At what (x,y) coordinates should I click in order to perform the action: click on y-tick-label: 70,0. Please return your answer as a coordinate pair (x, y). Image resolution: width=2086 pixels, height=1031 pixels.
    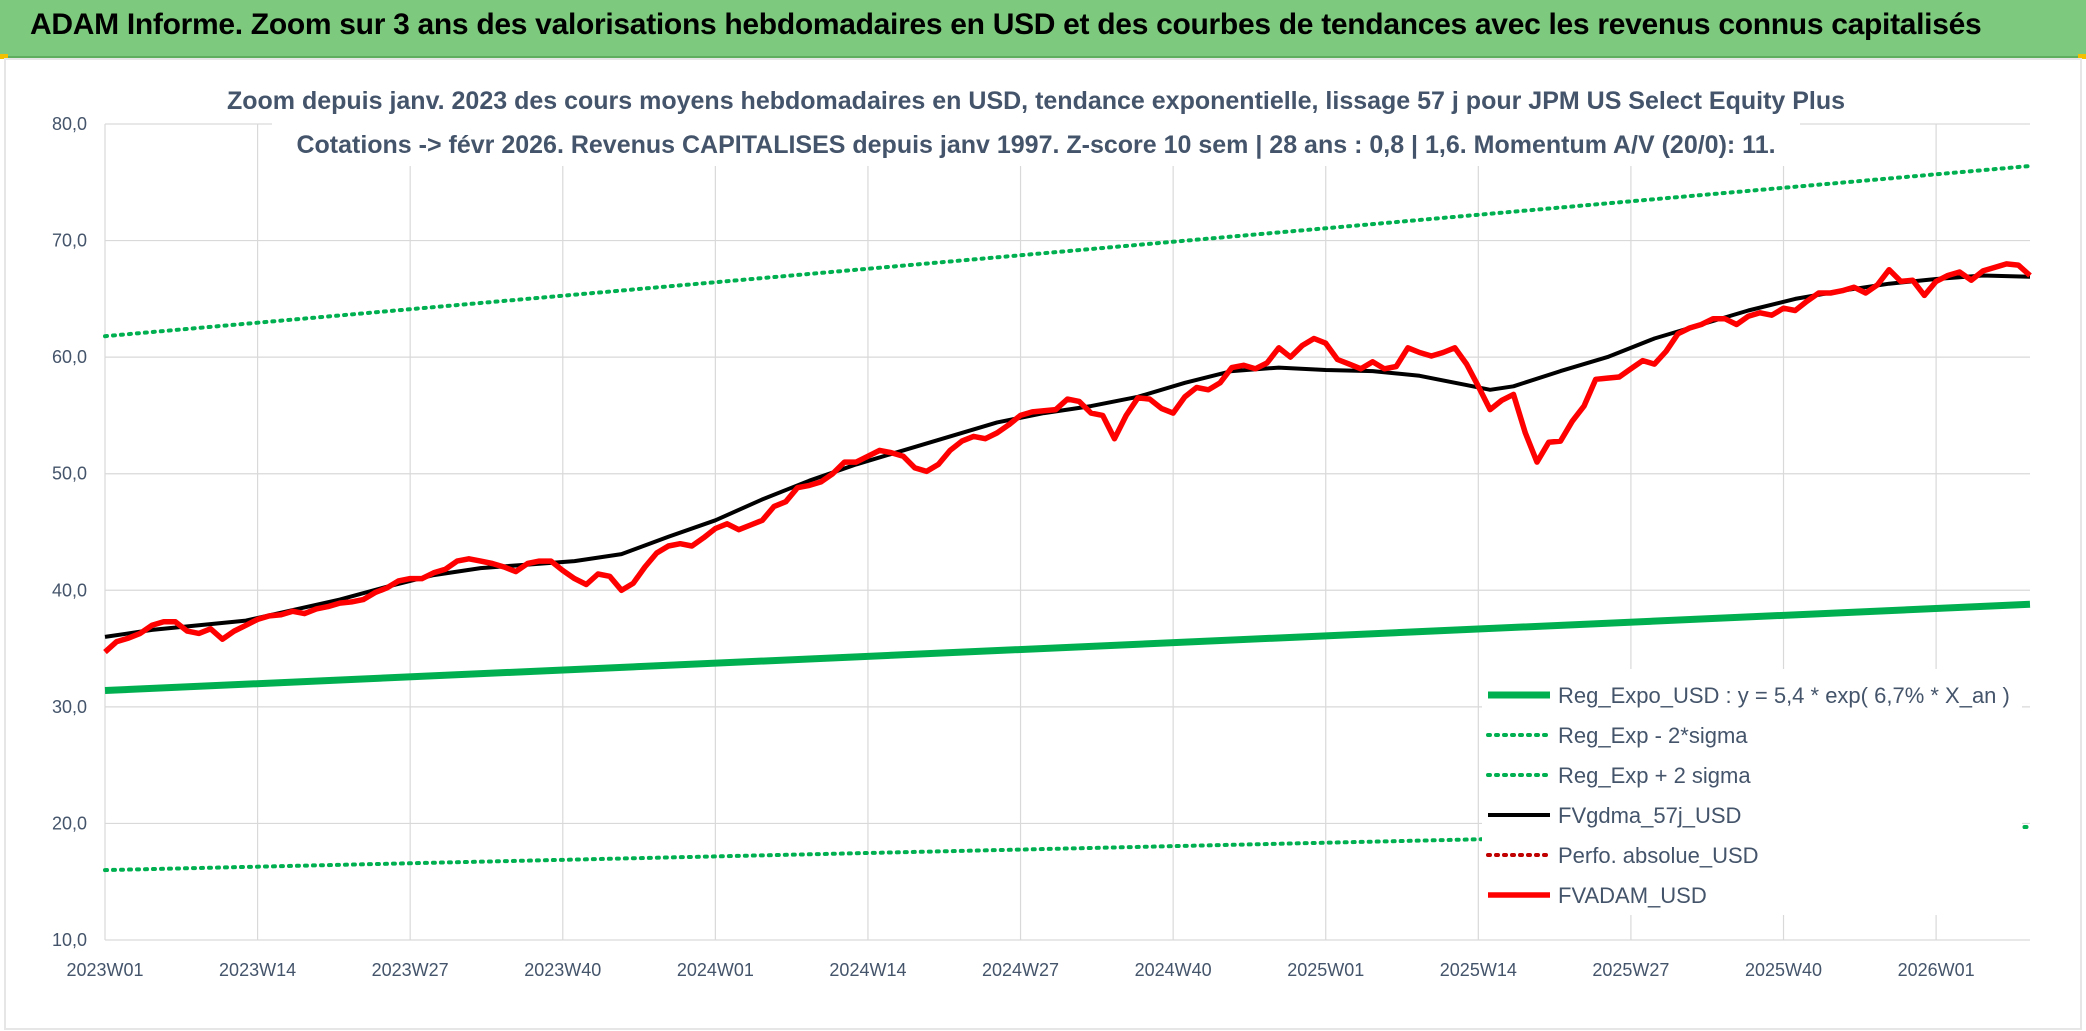
    Looking at the image, I should click on (69, 241).